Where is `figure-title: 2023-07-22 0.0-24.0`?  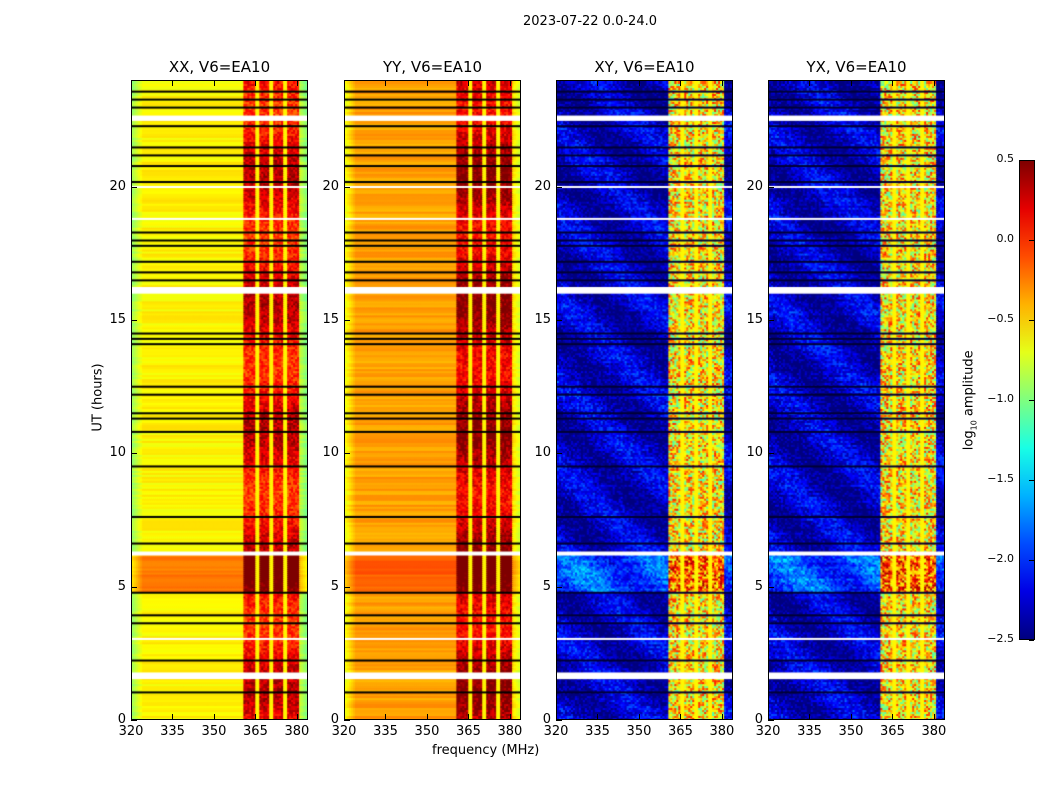 figure-title: 2023-07-22 0.0-24.0 is located at coordinates (590, 21).